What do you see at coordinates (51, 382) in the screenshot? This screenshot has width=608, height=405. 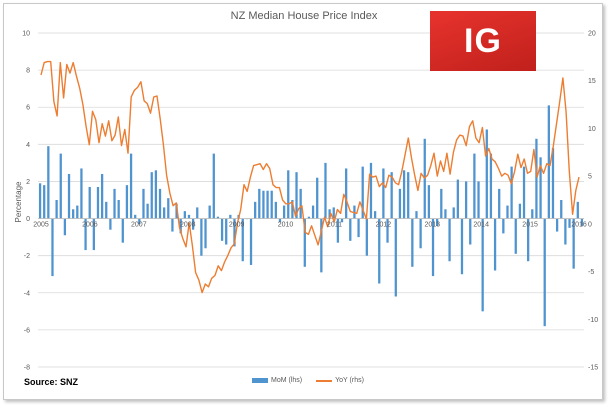 I see `source-note: Source: SNZ` at bounding box center [51, 382].